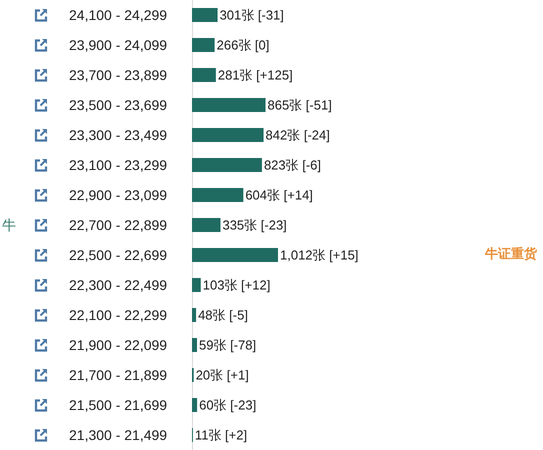  I want to click on data-label: 301张 [-31], so click(252, 15).